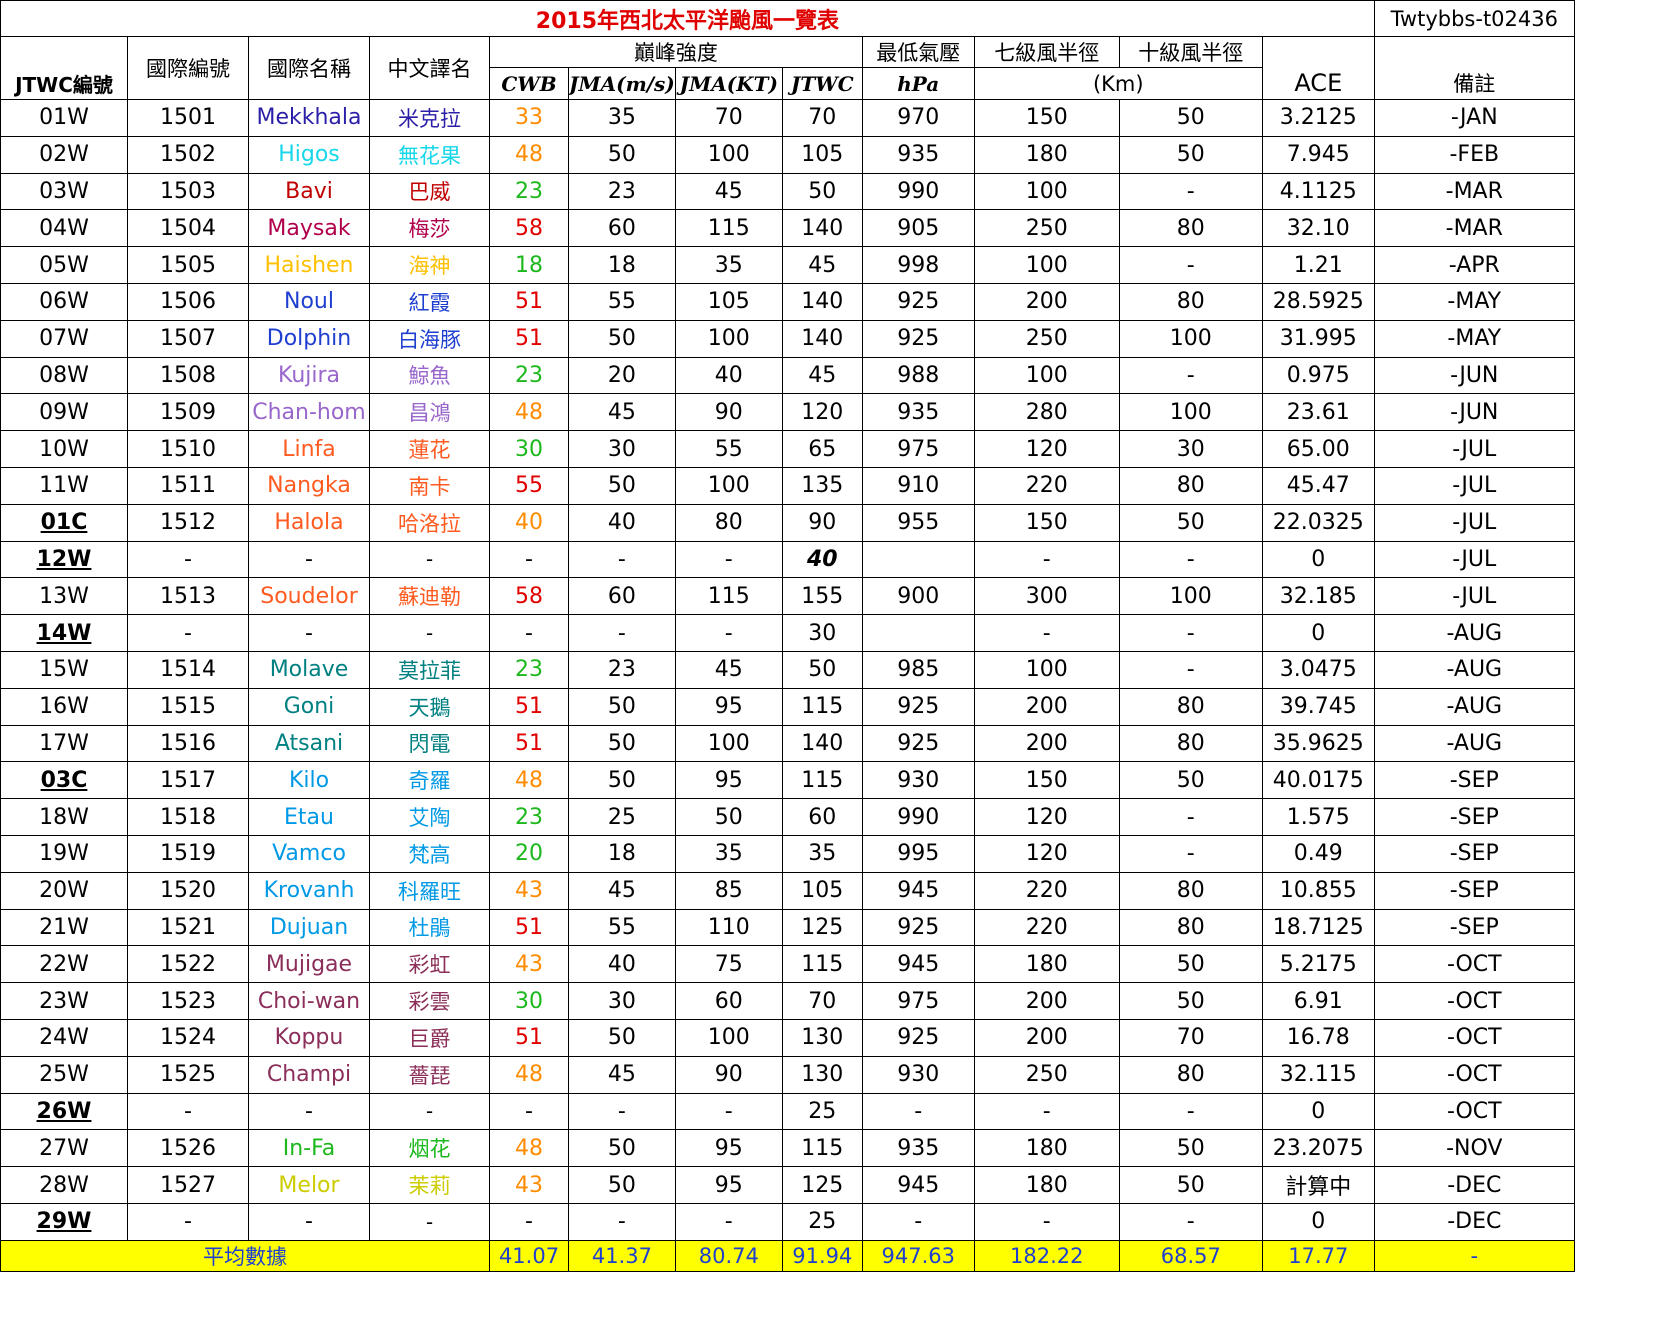  I want to click on cell-hpa: 935, so click(918, 1148).